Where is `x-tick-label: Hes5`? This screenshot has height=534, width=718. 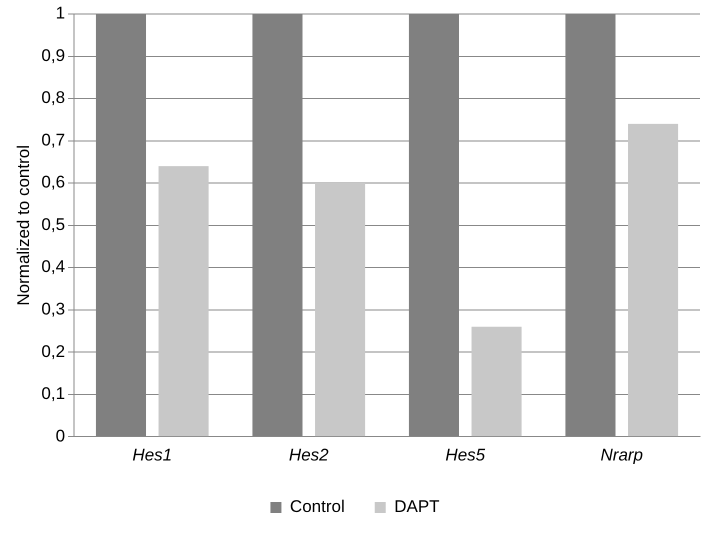
x-tick-label: Hes5 is located at coordinates (465, 455).